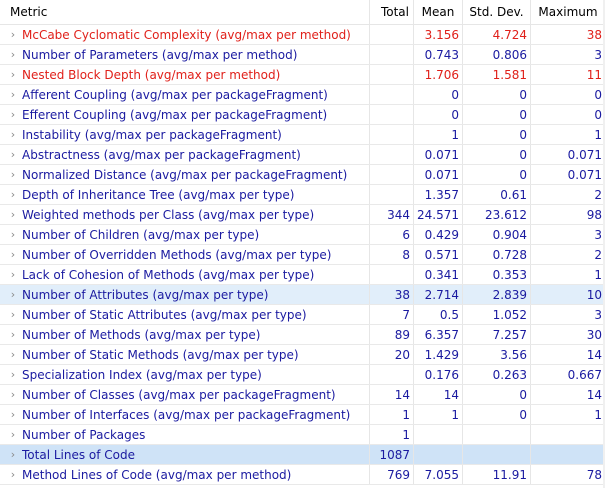 The image size is (605, 488). What do you see at coordinates (438, 154) in the screenshot?
I see `mean-cell: 0.071` at bounding box center [438, 154].